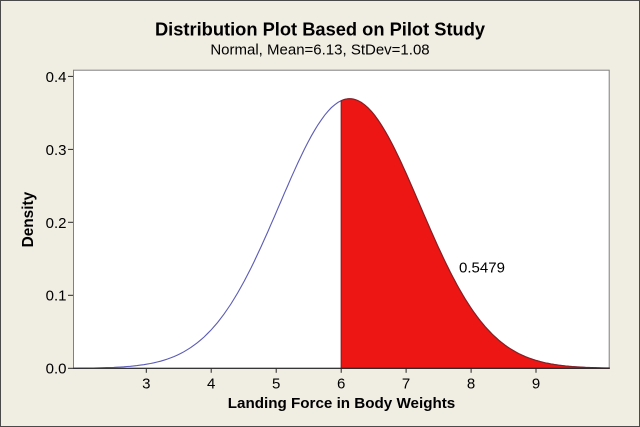  Describe the element at coordinates (56, 369) in the screenshot. I see `svg-text: 0.0` at that location.